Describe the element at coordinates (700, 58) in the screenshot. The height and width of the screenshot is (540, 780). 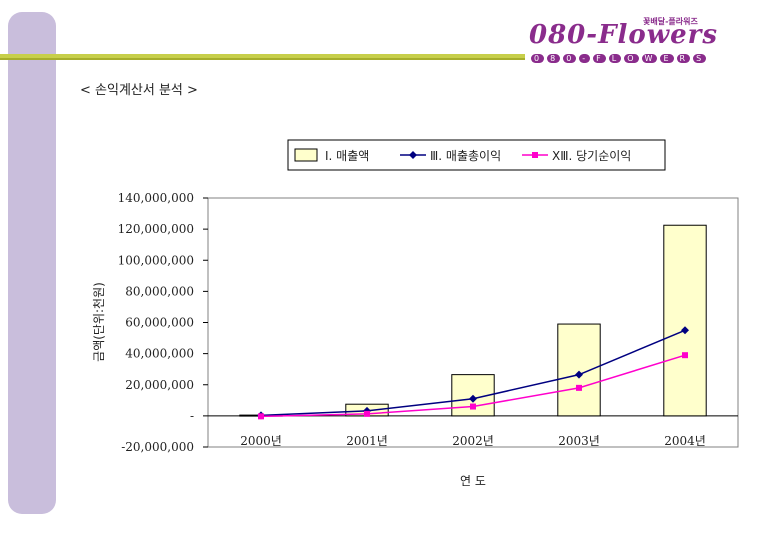
I see `logo-dot: S` at that location.